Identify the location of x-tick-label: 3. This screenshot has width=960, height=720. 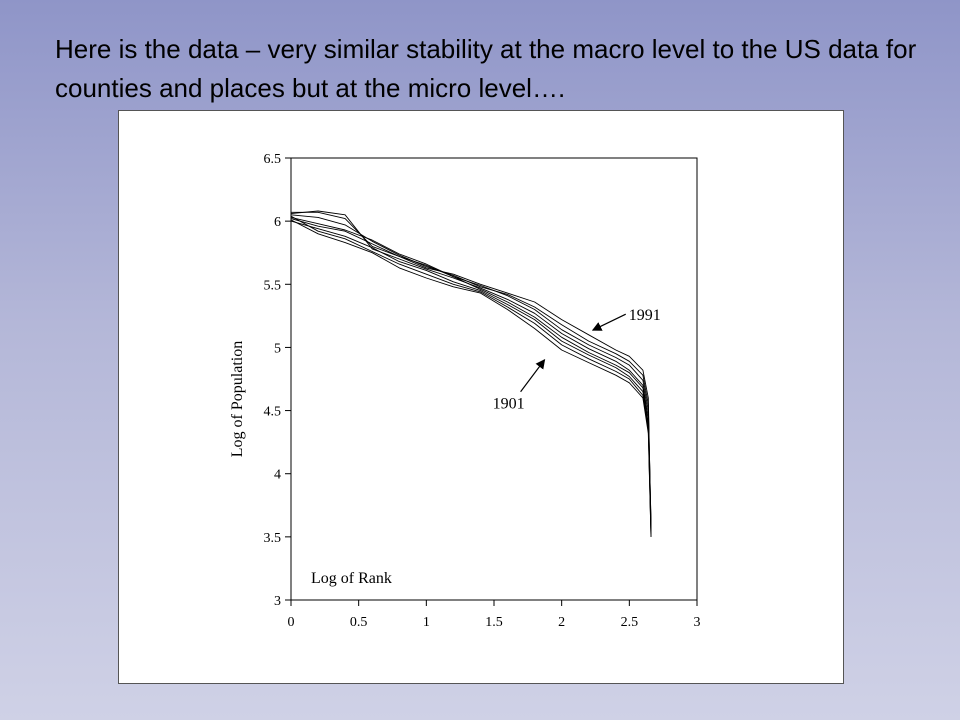
(697, 622).